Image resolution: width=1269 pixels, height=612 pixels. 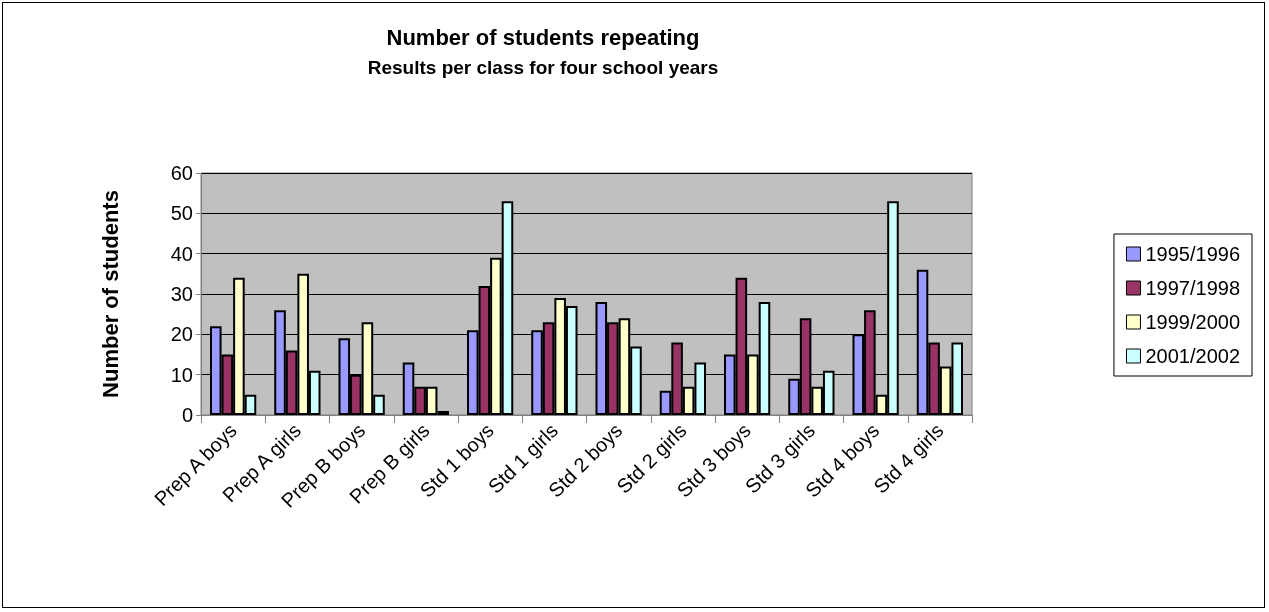 I want to click on y-tick-label: 40, so click(x=181, y=253).